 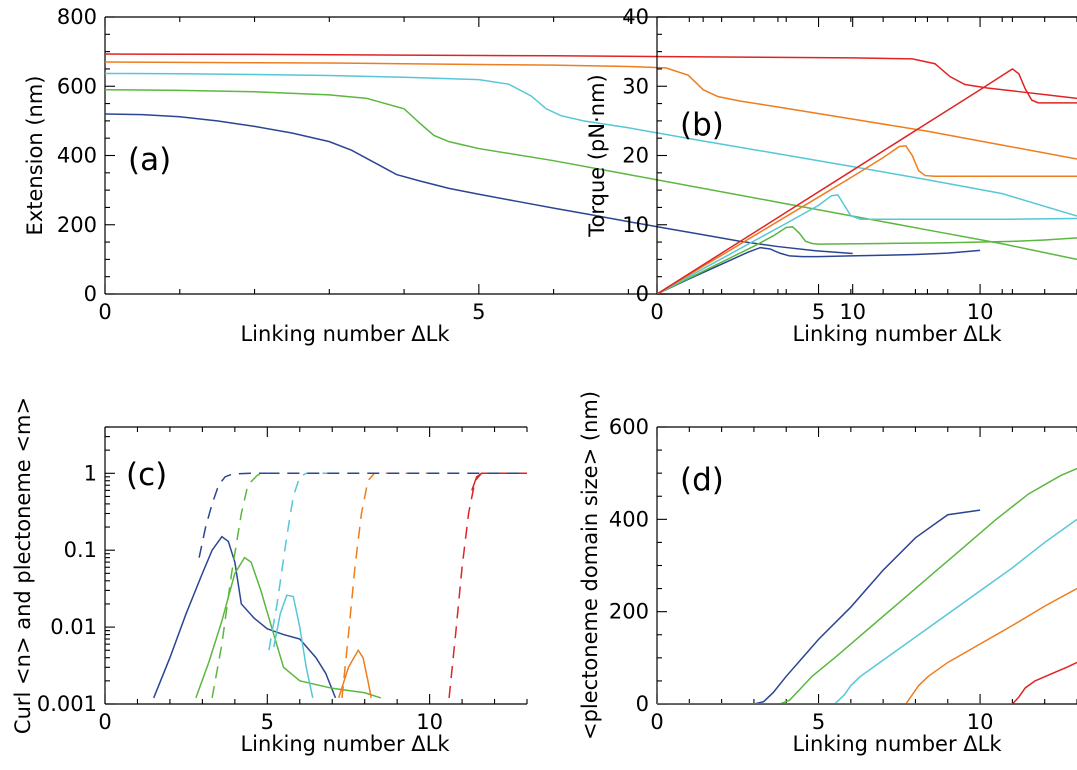 What do you see at coordinates (590, 565) in the screenshot?
I see `y-axis-label: <plectoneme domain size> (nm)` at bounding box center [590, 565].